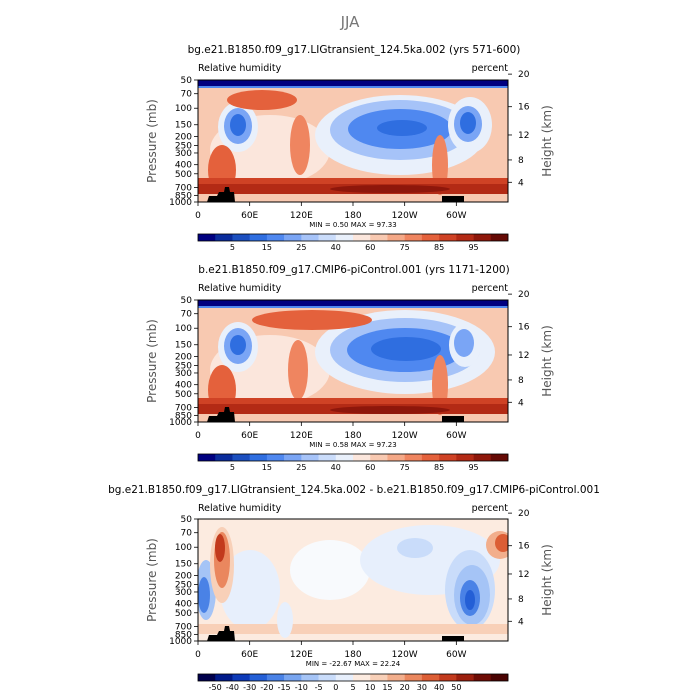  What do you see at coordinates (524, 75) in the screenshot?
I see `height-tick-label: 20` at bounding box center [524, 75].